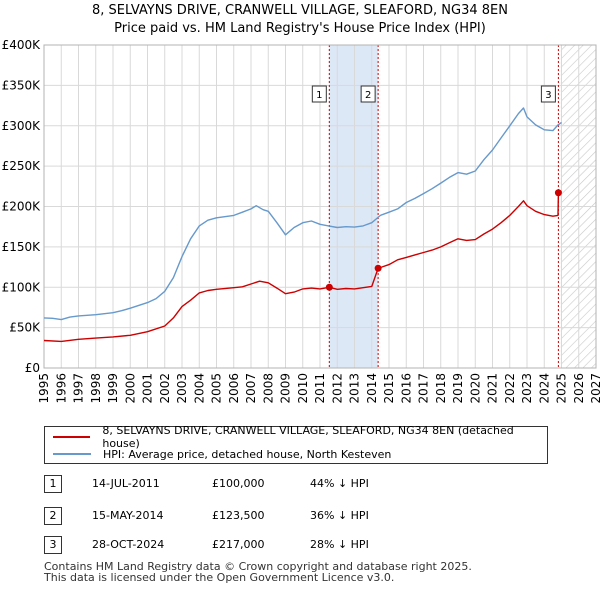  What do you see at coordinates (268, 388) in the screenshot?
I see `x-tick-label: 2008` at bounding box center [268, 388].